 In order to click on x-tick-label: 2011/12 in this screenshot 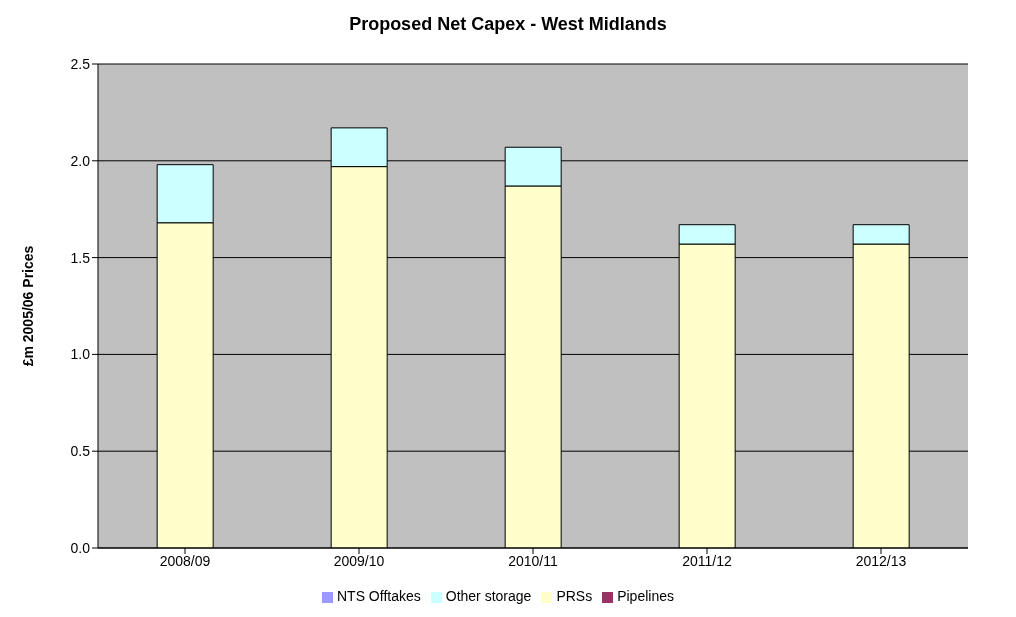, I will do `click(707, 560)`.